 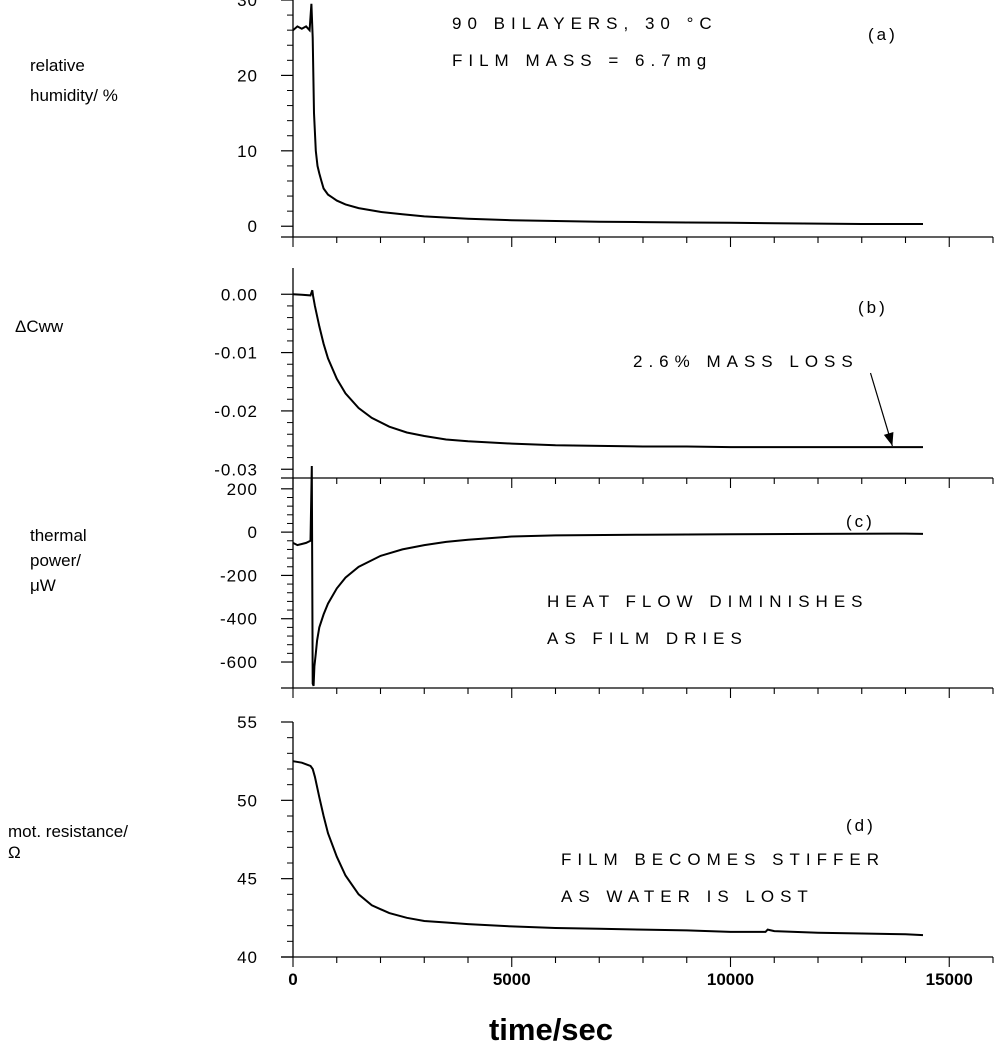 What do you see at coordinates (607, 369) in the screenshot?
I see `panel-b-line` at bounding box center [607, 369].